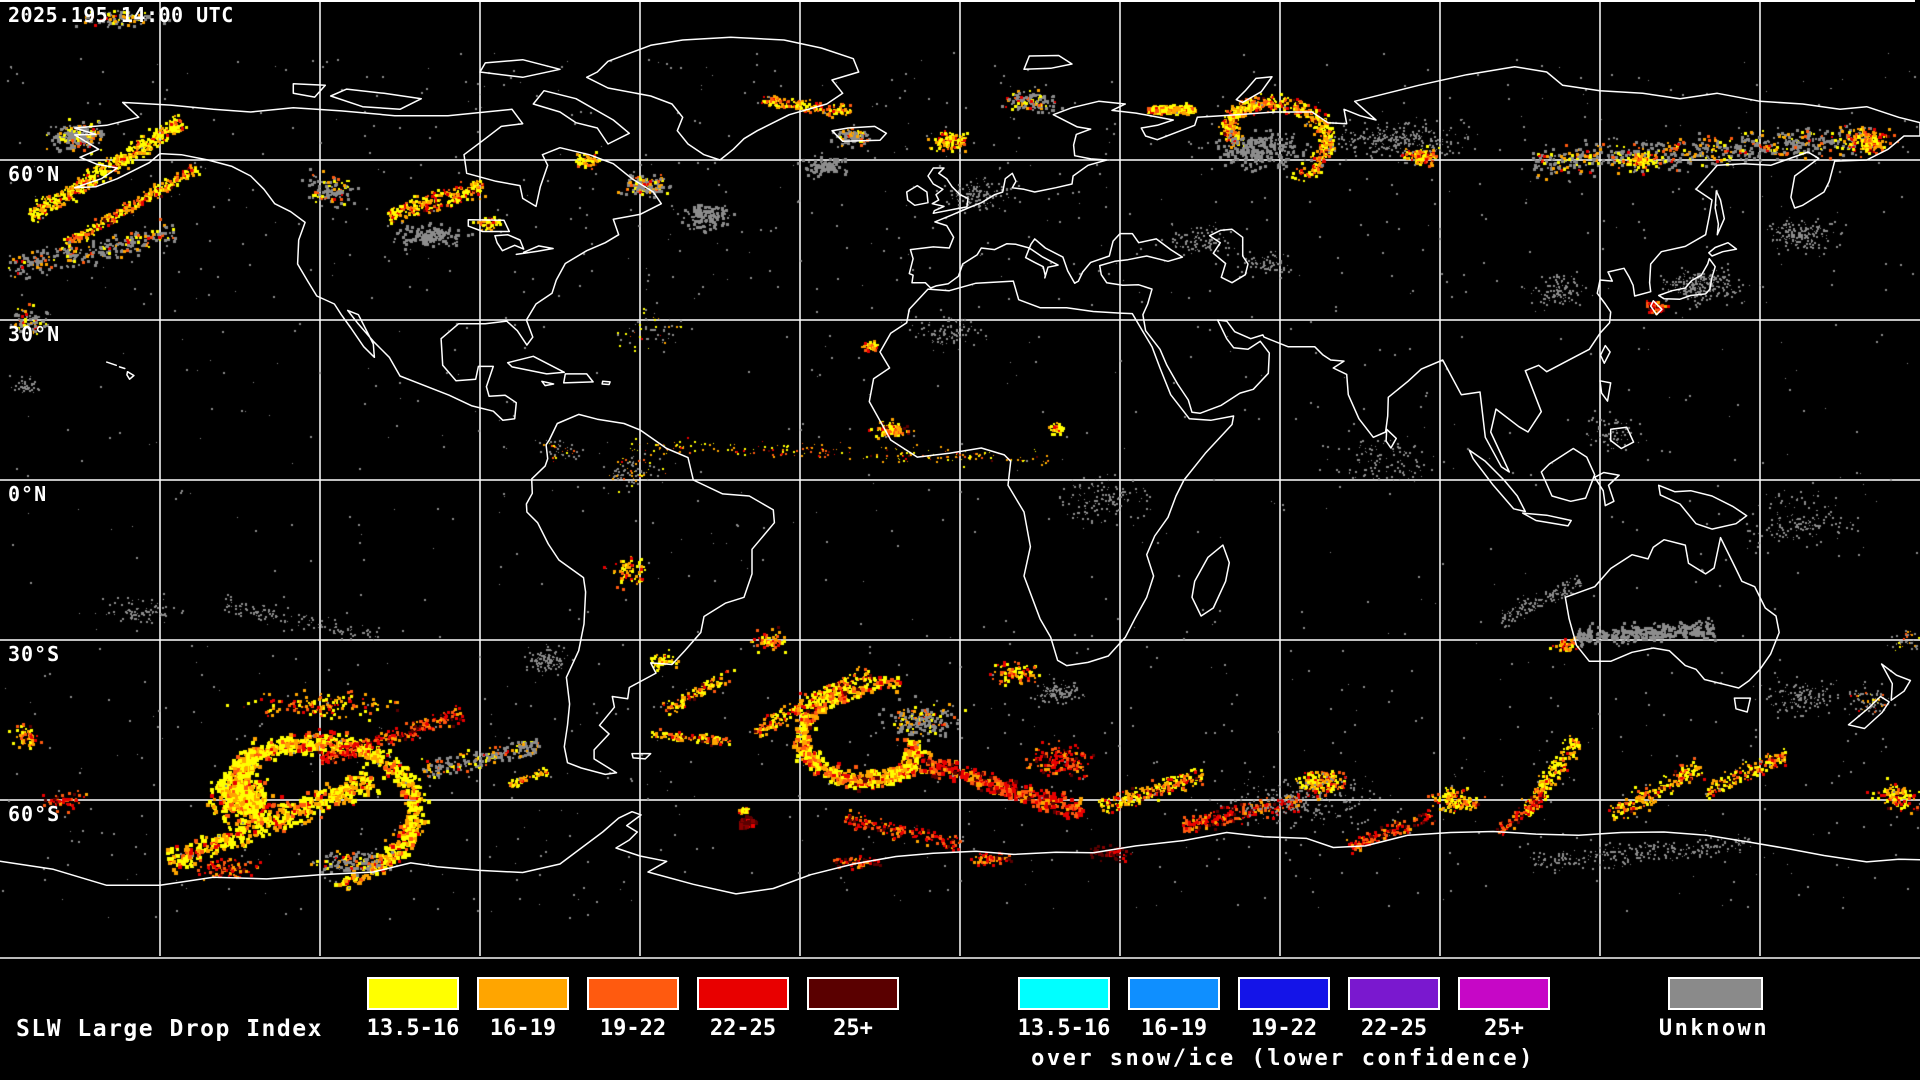 The image size is (1920, 1080). What do you see at coordinates (34, 174) in the screenshot?
I see `latitude-label: 60°N` at bounding box center [34, 174].